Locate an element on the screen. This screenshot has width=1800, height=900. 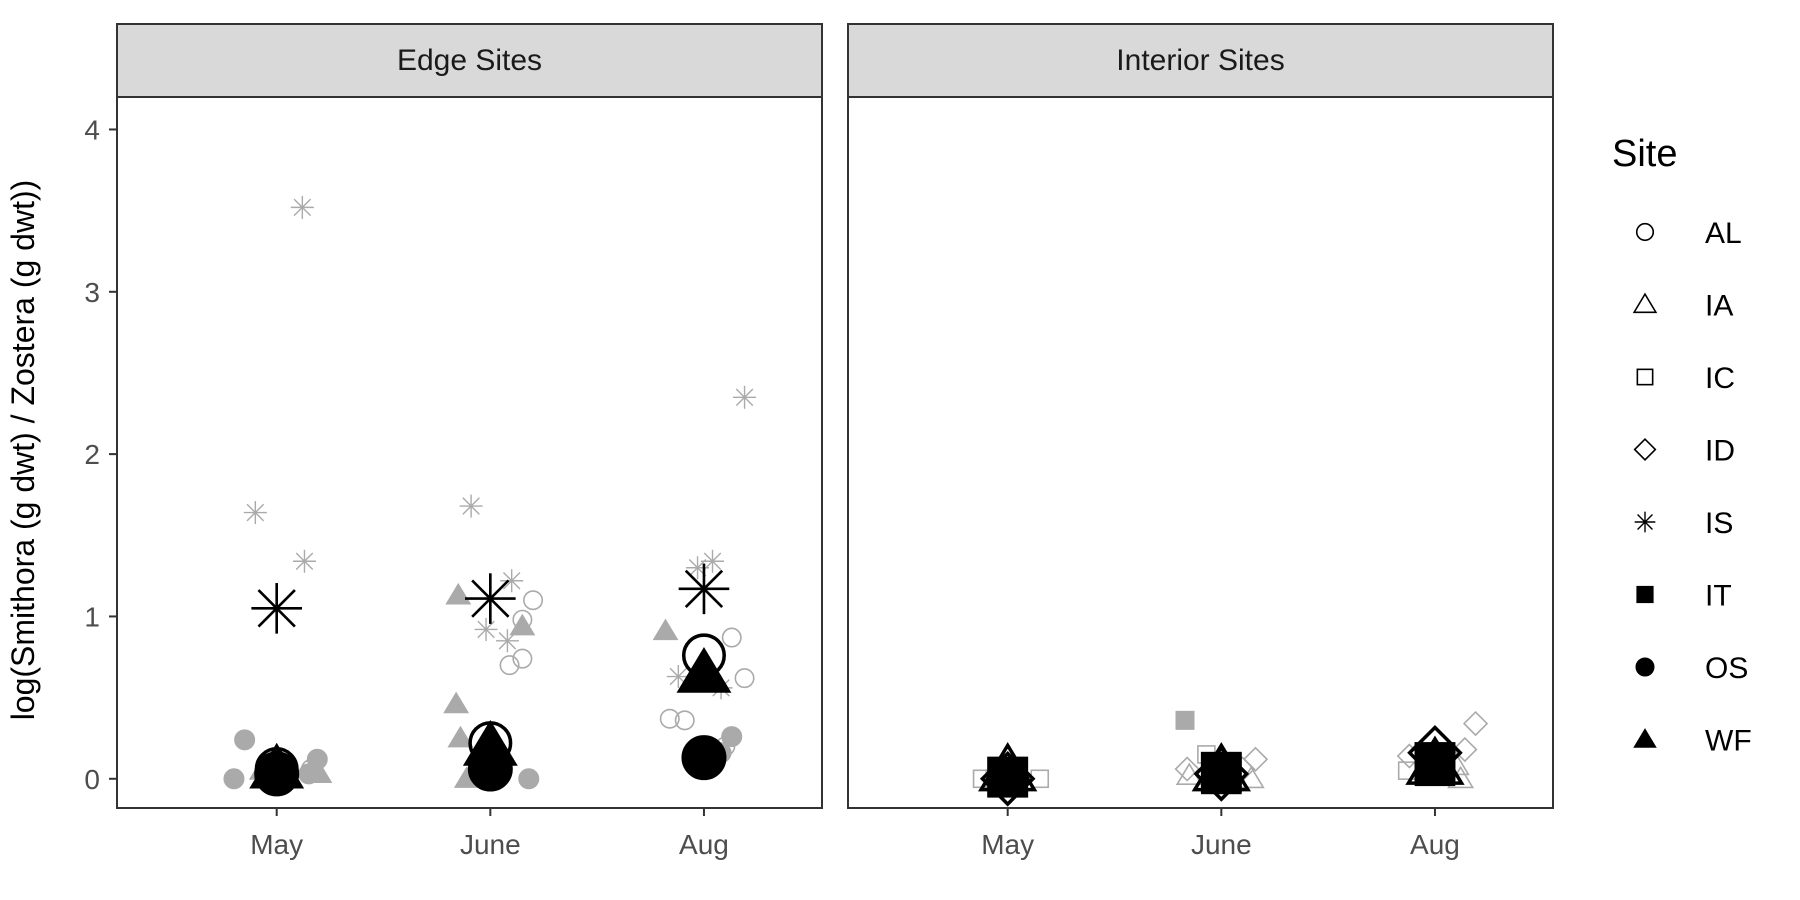
y-tick-label: 1 is located at coordinates (92, 616).